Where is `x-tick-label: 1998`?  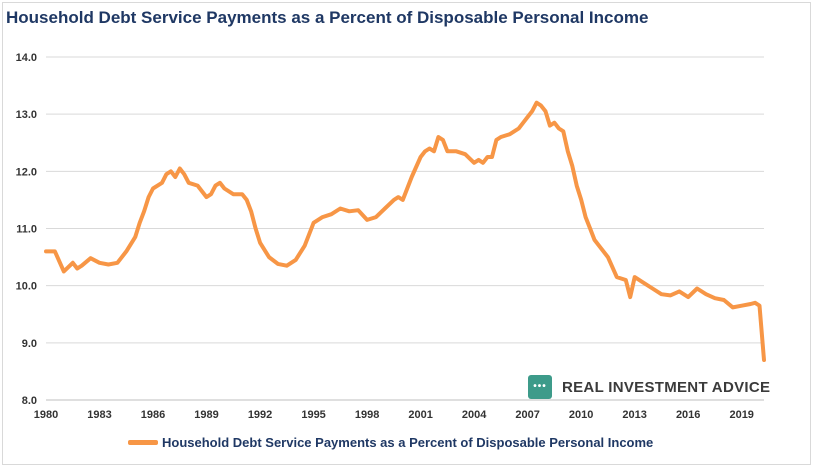 x-tick-label: 1998 is located at coordinates (367, 415).